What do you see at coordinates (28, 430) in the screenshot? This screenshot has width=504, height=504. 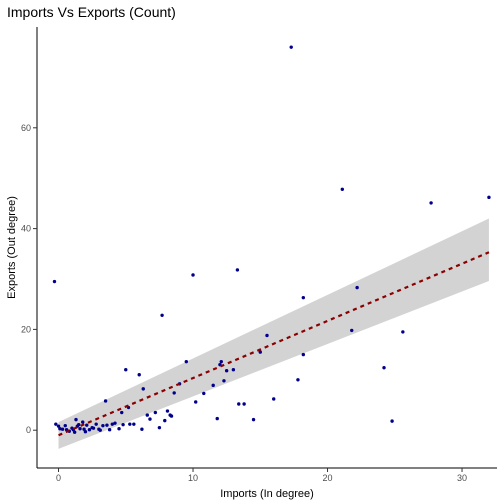 I see `y-tick-label: 0` at bounding box center [28, 430].